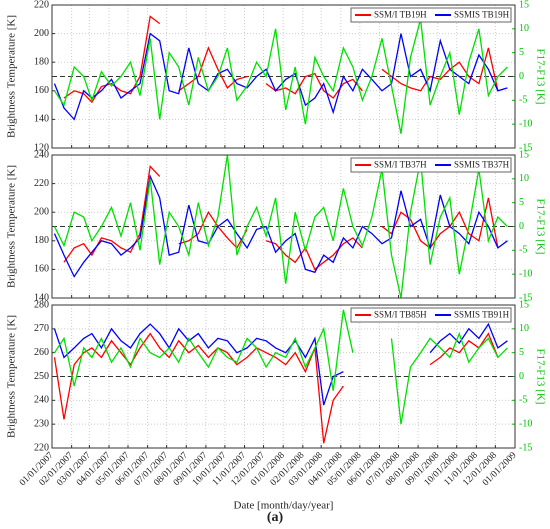 The width and height of the screenshot is (550, 529). I want to click on y-tick-label: 270, so click(41, 328).